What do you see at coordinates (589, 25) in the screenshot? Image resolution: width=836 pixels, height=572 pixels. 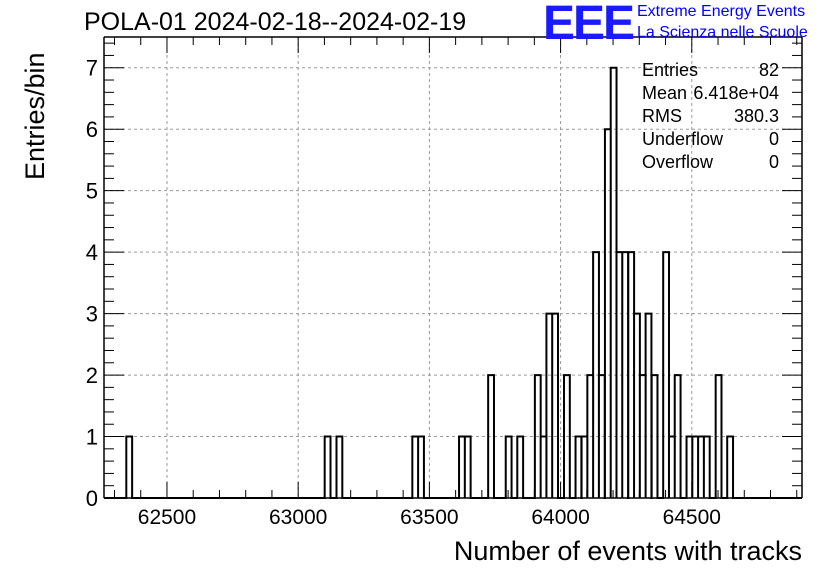 I see `eee-logo: EEE` at bounding box center [589, 25].